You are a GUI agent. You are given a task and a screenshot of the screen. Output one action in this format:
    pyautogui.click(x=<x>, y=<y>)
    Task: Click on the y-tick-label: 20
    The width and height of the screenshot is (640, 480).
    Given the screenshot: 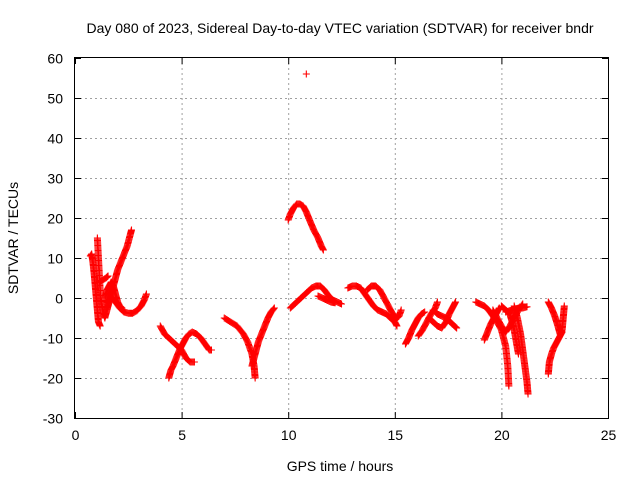 What is the action you would take?
    pyautogui.click(x=55, y=219)
    